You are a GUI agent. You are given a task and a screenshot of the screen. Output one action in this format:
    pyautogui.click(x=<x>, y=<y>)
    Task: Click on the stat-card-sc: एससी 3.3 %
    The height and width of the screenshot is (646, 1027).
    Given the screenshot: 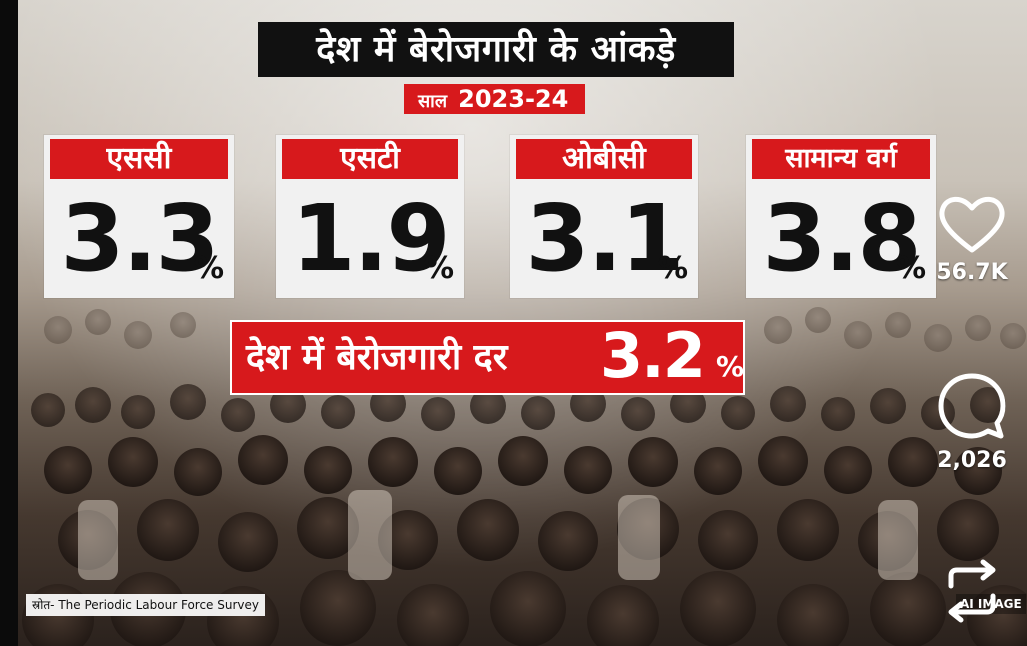 What is the action you would take?
    pyautogui.click(x=139, y=216)
    